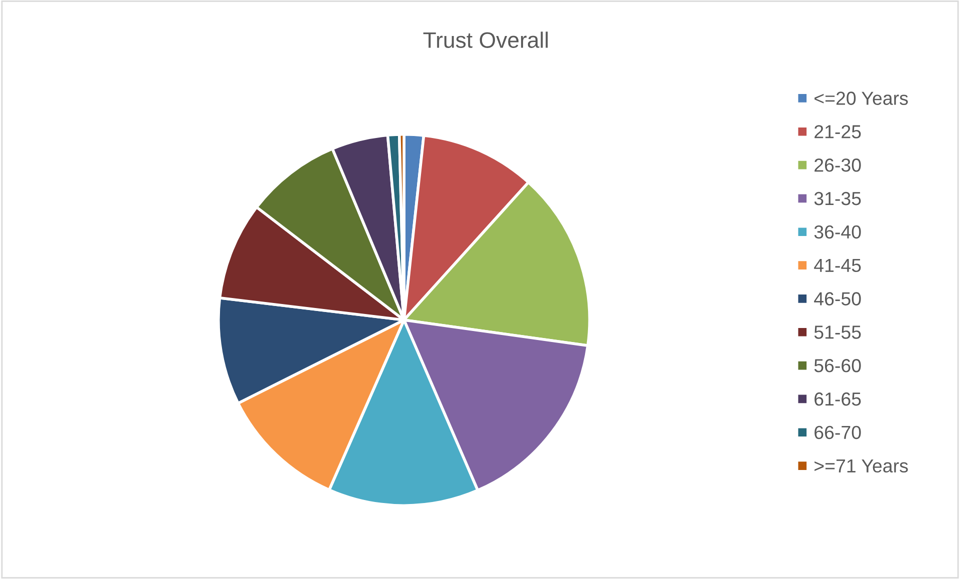 This screenshot has height=579, width=960. I want to click on legend-label: 46-50, so click(837, 299).